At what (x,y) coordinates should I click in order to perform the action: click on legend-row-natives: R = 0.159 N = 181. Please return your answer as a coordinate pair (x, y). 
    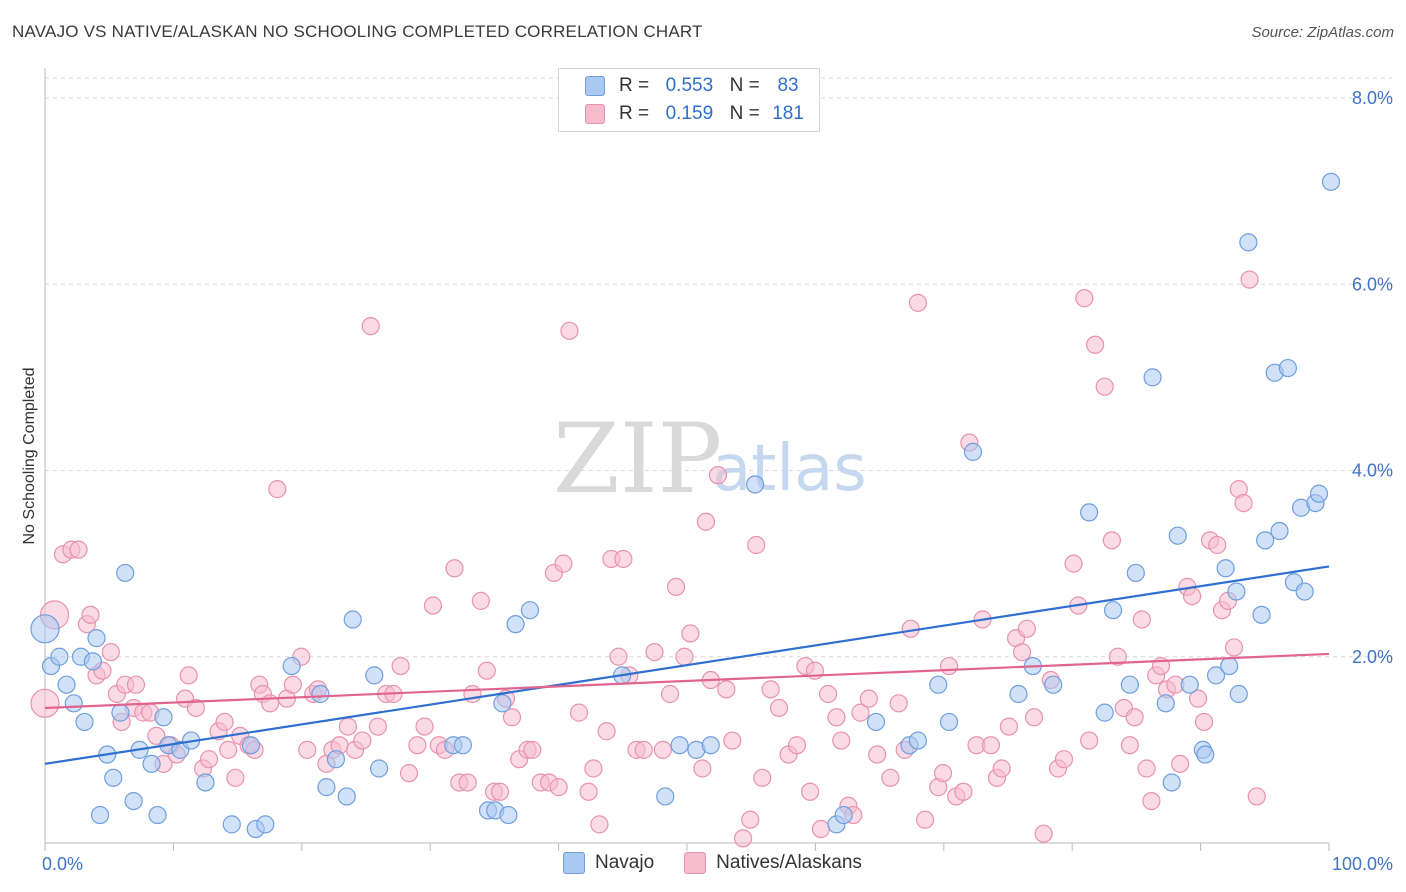
    Looking at the image, I should click on (698, 114).